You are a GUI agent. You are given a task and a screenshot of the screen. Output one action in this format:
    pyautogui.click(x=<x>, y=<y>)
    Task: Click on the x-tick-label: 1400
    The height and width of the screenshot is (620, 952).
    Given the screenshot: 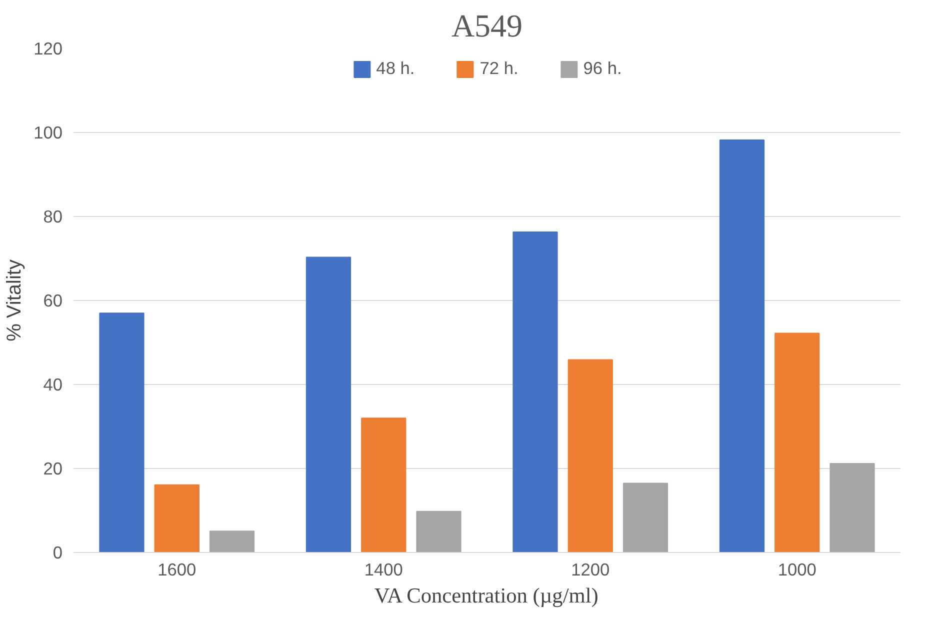 What is the action you would take?
    pyautogui.click(x=383, y=570)
    